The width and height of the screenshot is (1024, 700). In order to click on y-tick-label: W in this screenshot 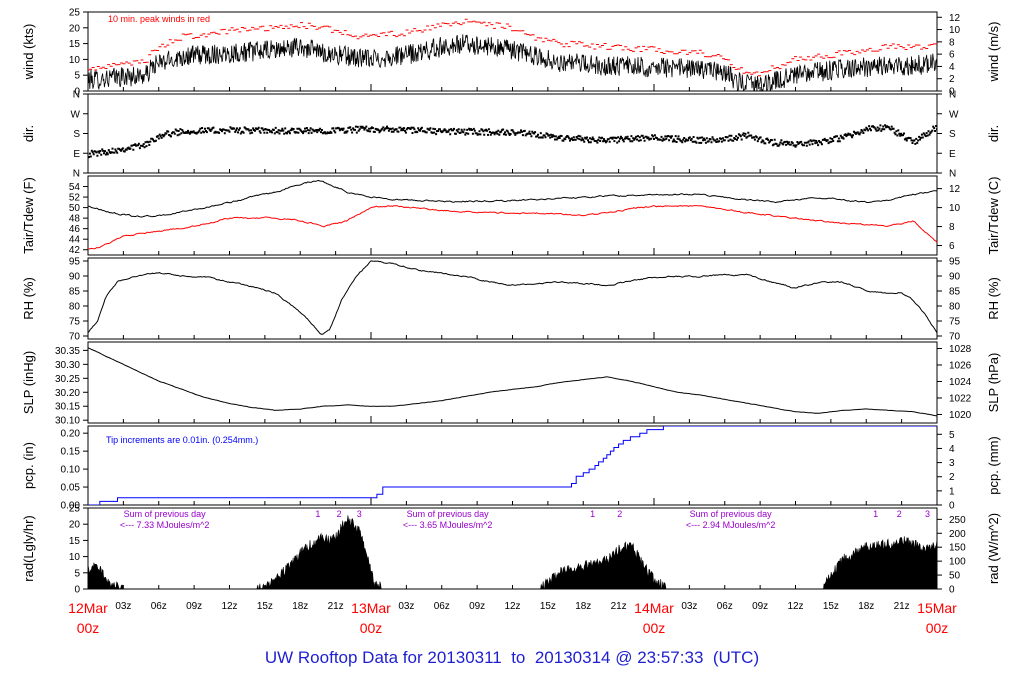, I will do `click(76, 114)`.